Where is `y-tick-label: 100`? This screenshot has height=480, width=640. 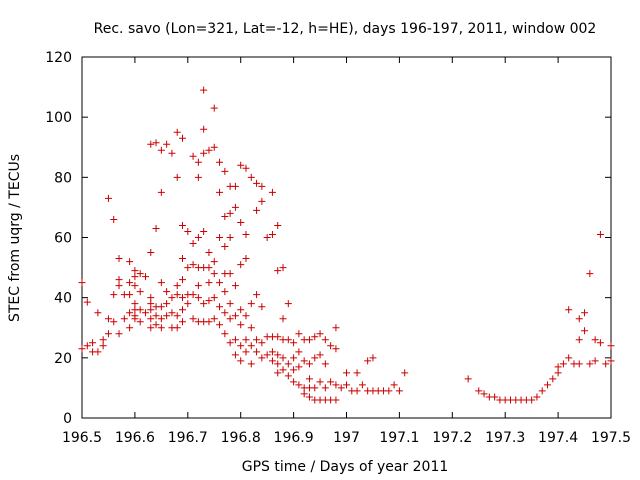 y-tick-label: 100 is located at coordinates (58, 118).